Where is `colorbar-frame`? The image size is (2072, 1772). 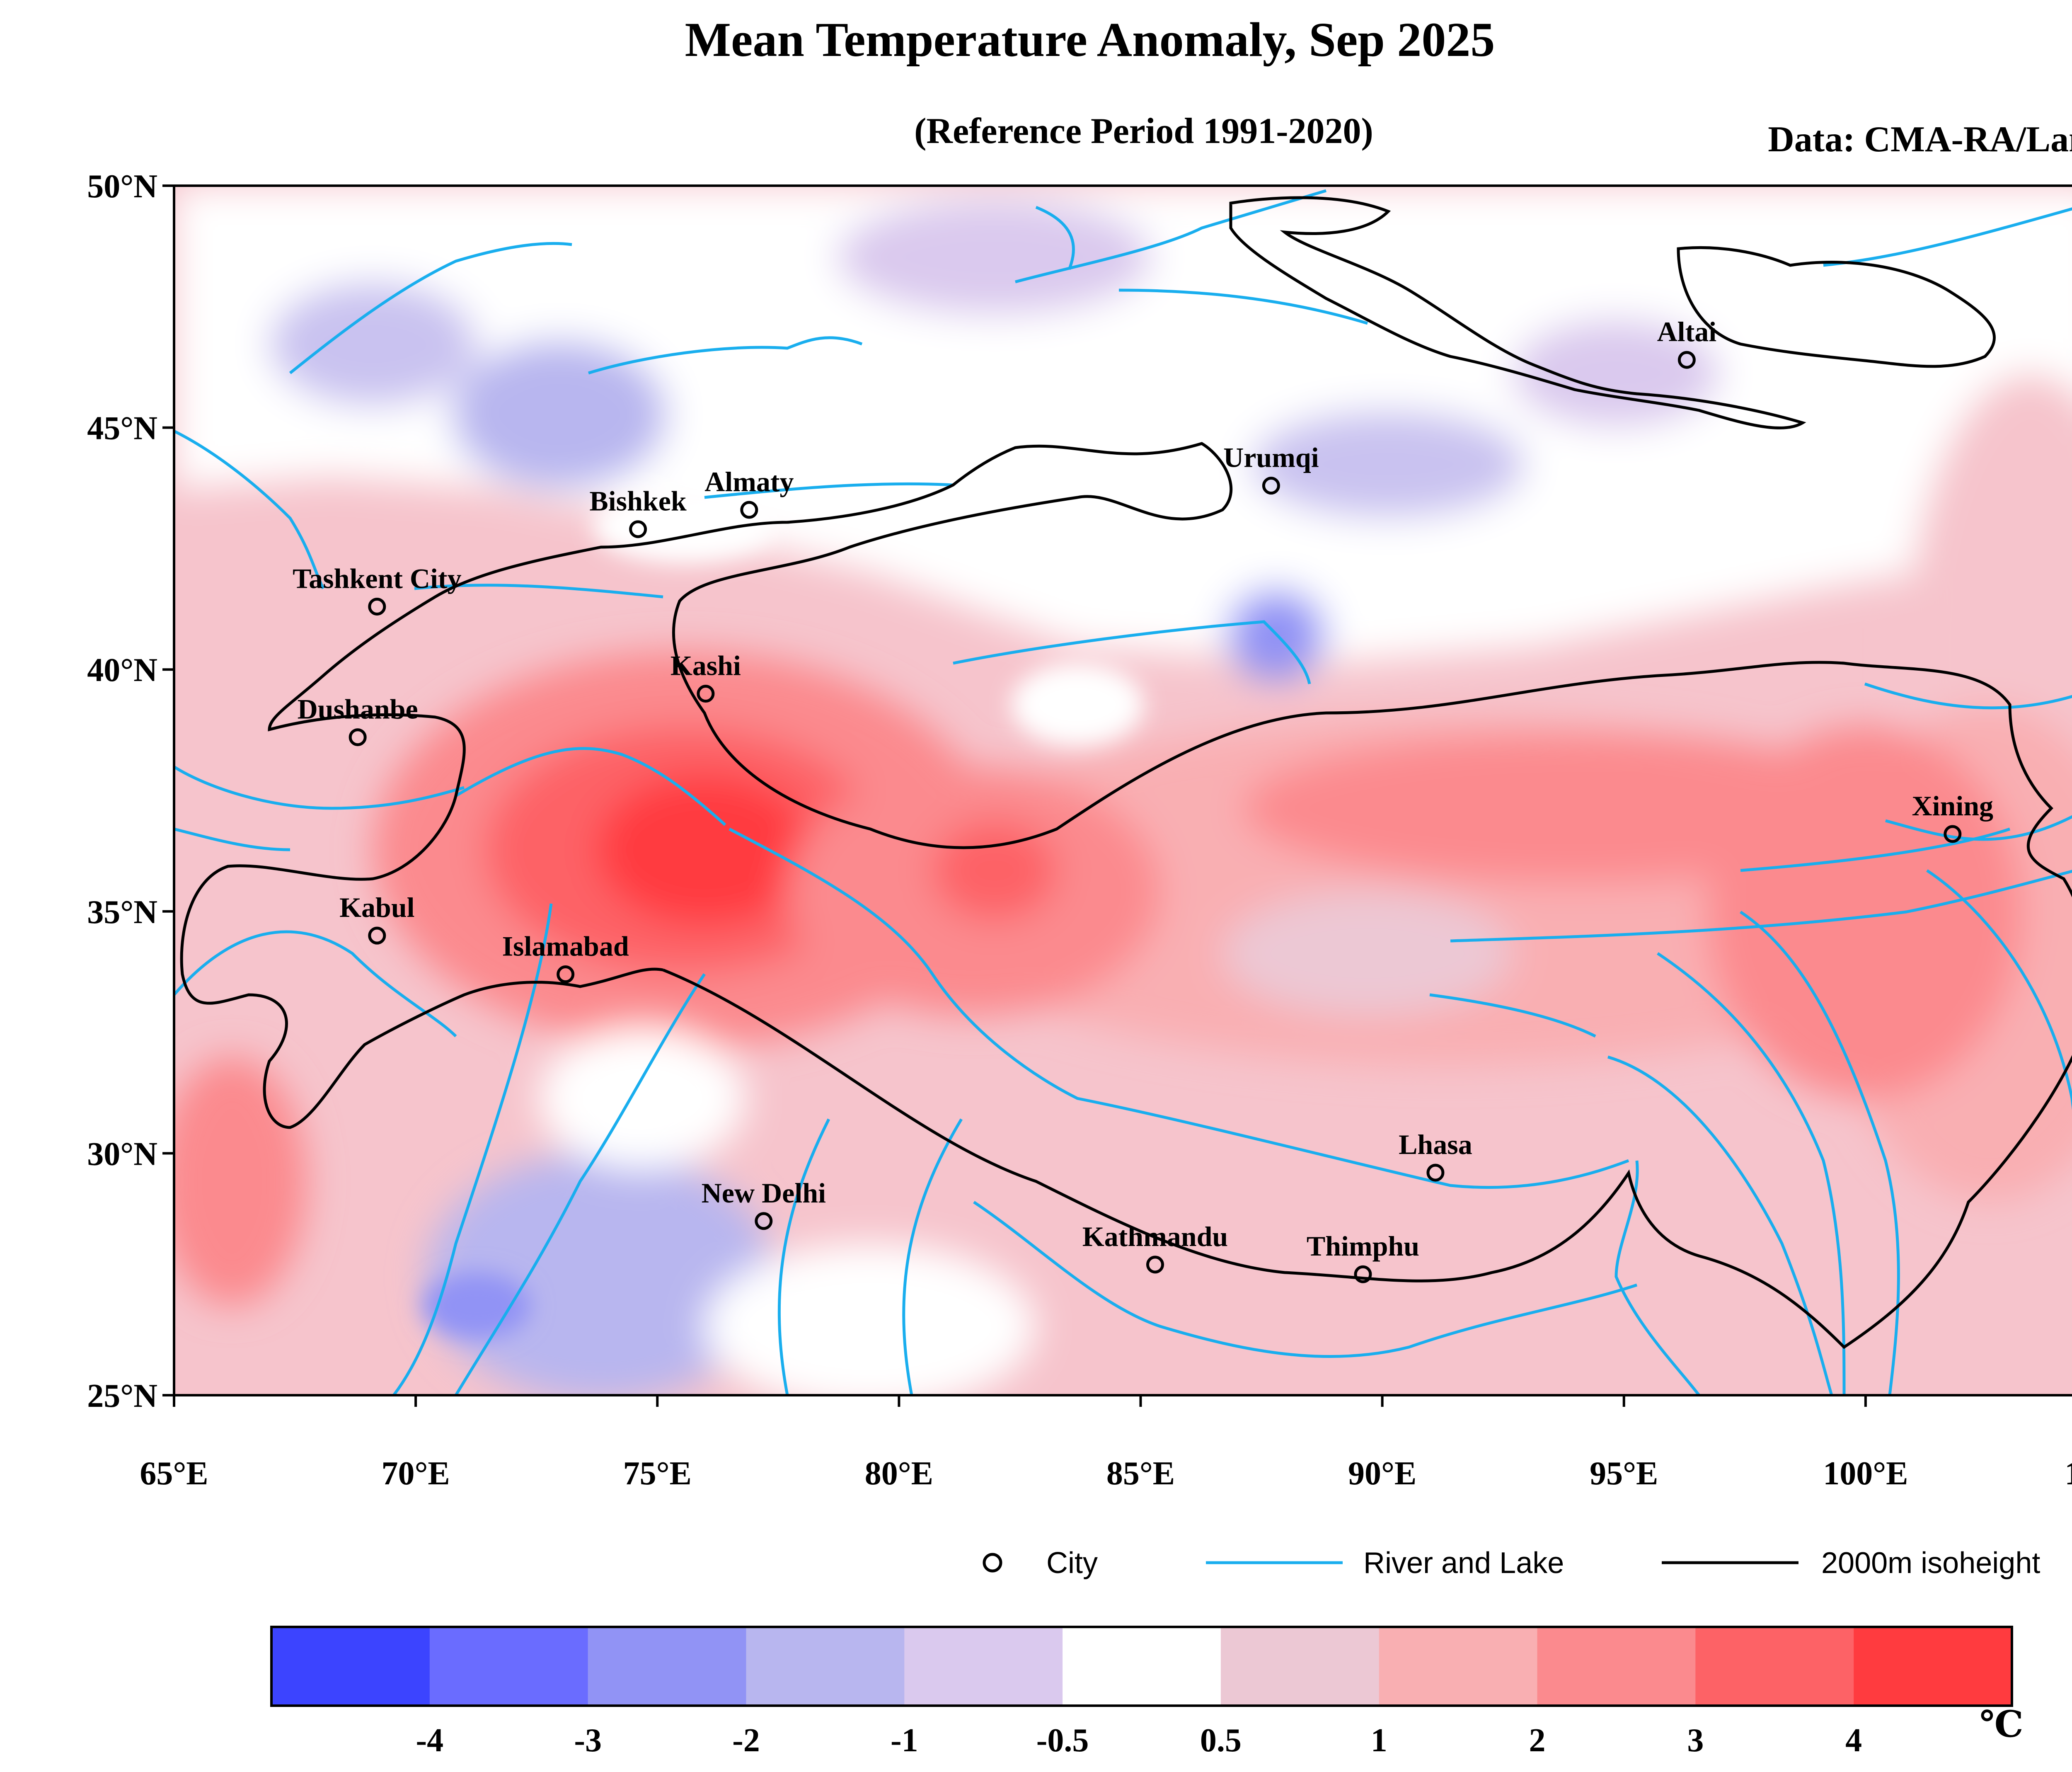 colorbar-frame is located at coordinates (1141, 1666).